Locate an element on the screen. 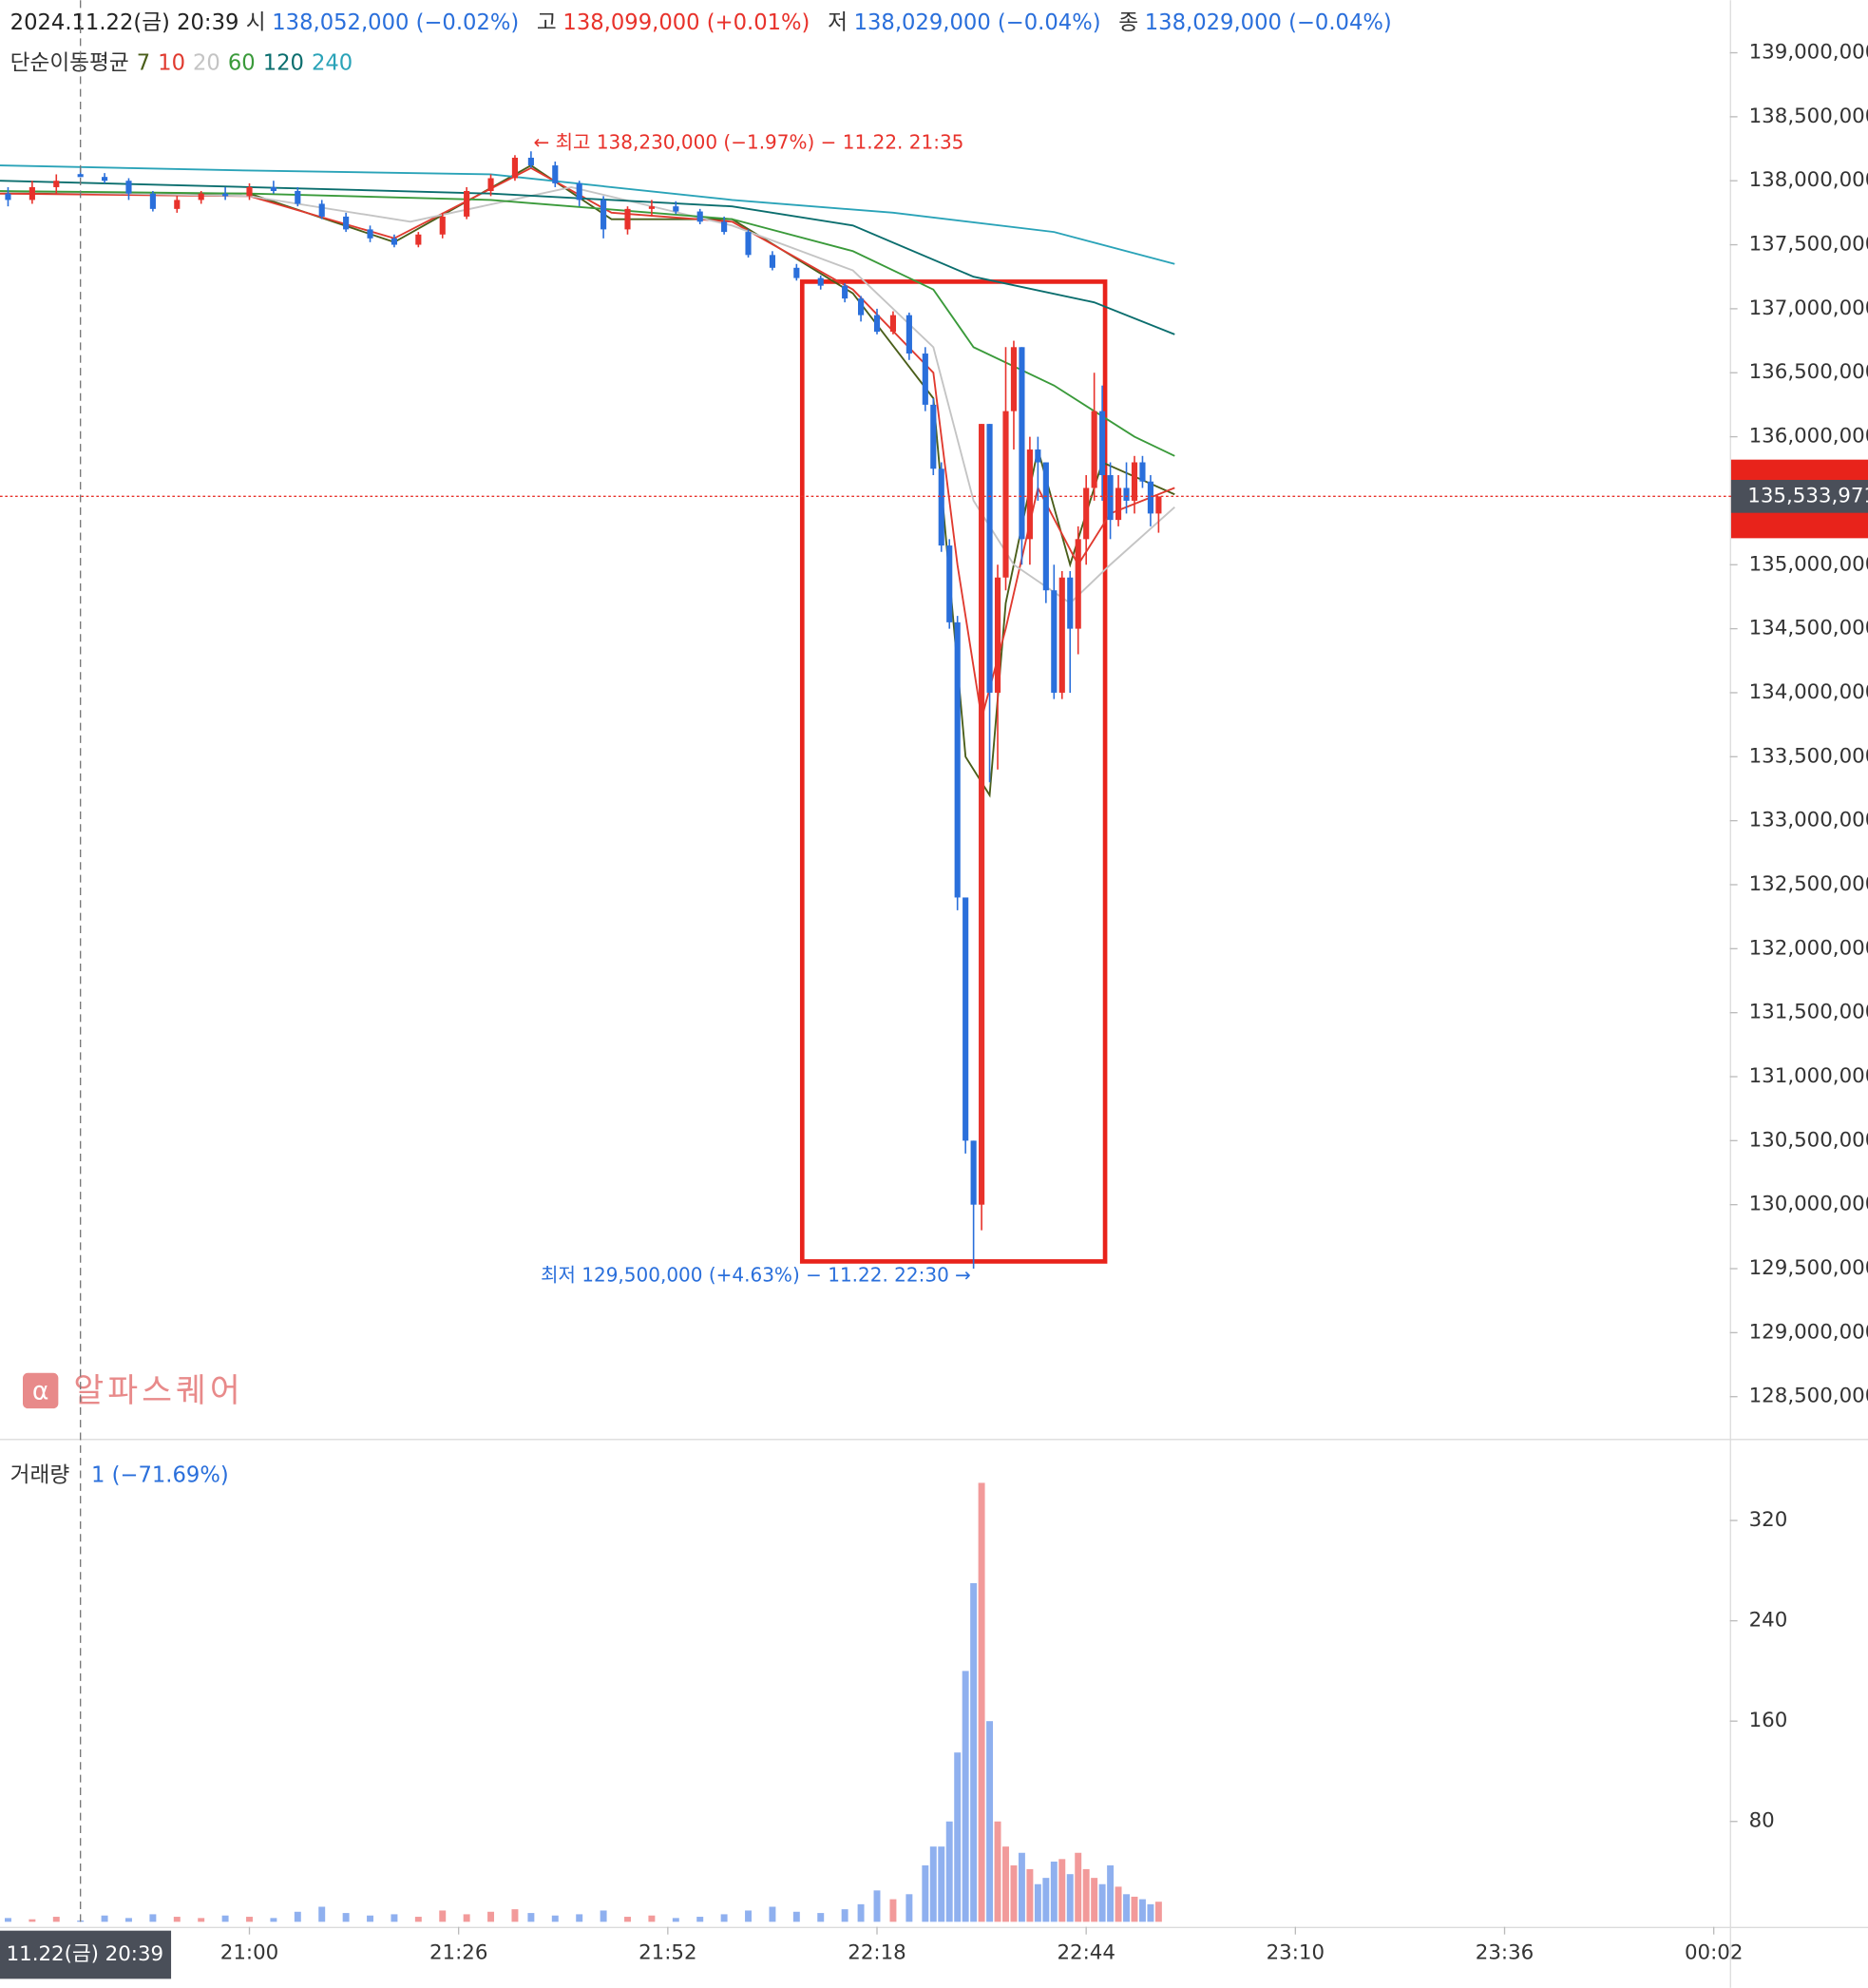  y-tick-label: 138,000,000 is located at coordinates (1808, 180).